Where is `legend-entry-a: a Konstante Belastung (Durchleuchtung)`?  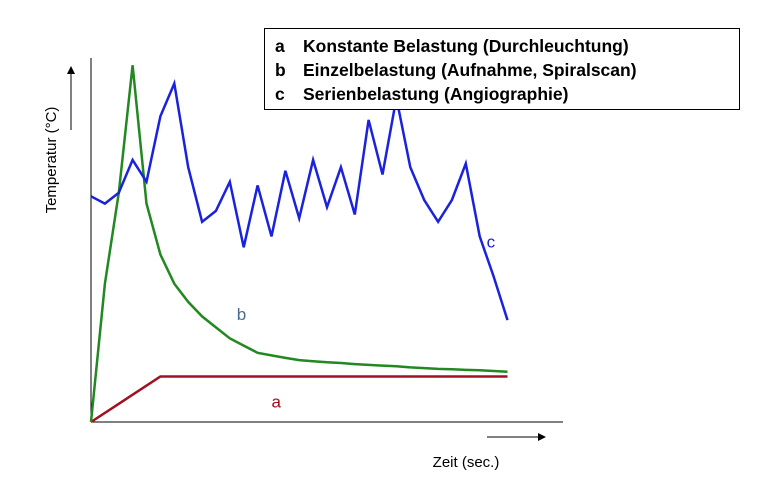
legend-entry-a: a Konstante Belastung (Durchleuchtung) is located at coordinates (452, 46).